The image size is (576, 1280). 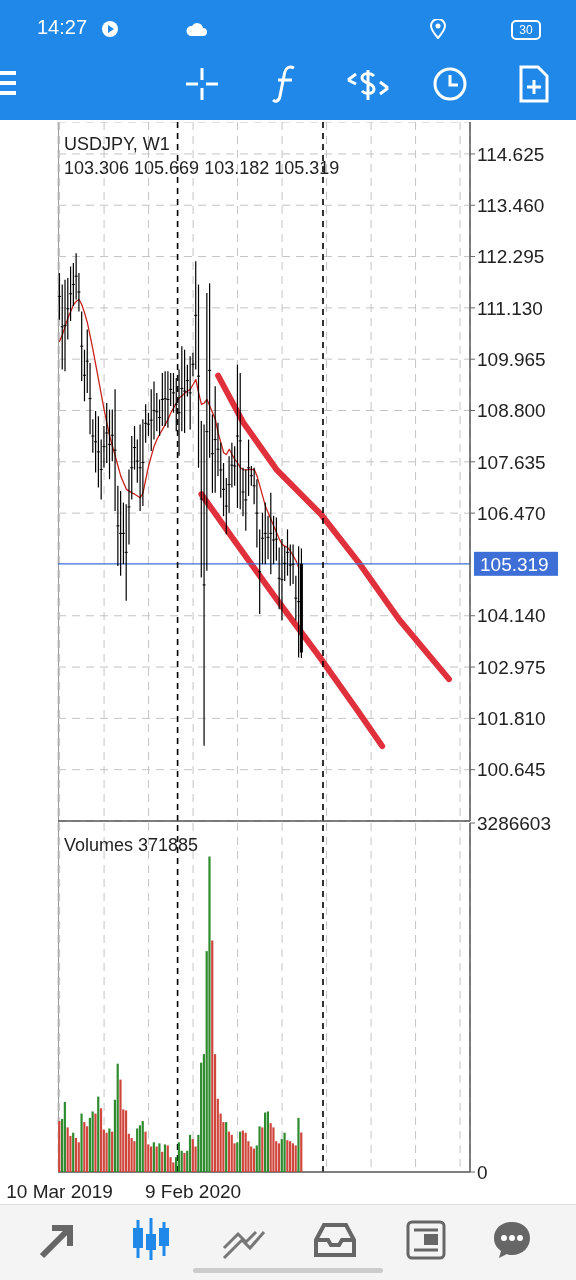 What do you see at coordinates (511, 359) in the screenshot?
I see `y-tick-label: 109.965` at bounding box center [511, 359].